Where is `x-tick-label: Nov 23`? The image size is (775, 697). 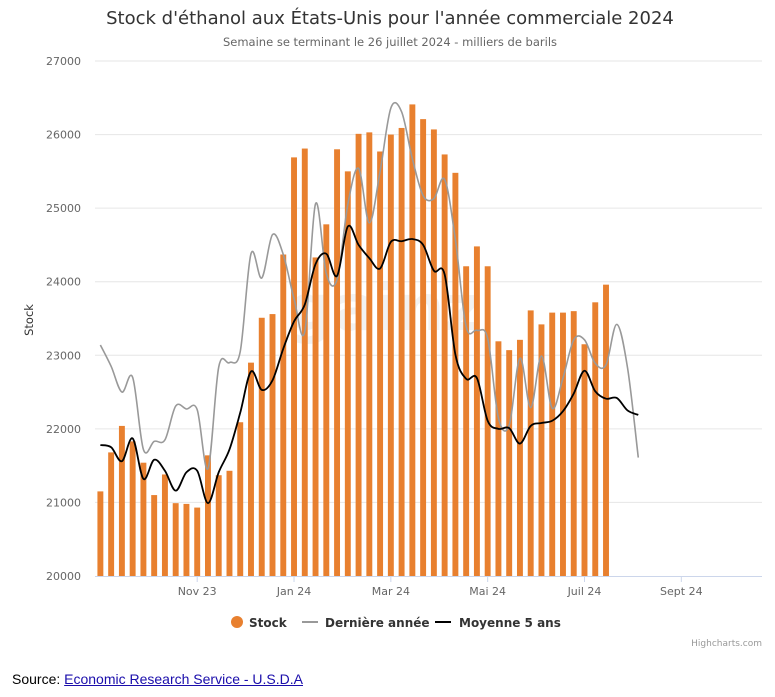 x-tick-label: Nov 23 is located at coordinates (197, 591).